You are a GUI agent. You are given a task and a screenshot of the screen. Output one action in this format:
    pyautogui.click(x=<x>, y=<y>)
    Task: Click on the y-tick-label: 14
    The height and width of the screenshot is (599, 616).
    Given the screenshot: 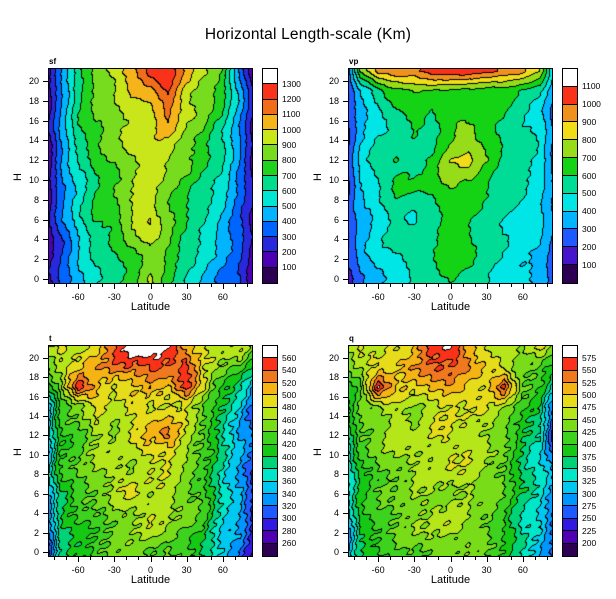 What is the action you would take?
    pyautogui.click(x=333, y=140)
    